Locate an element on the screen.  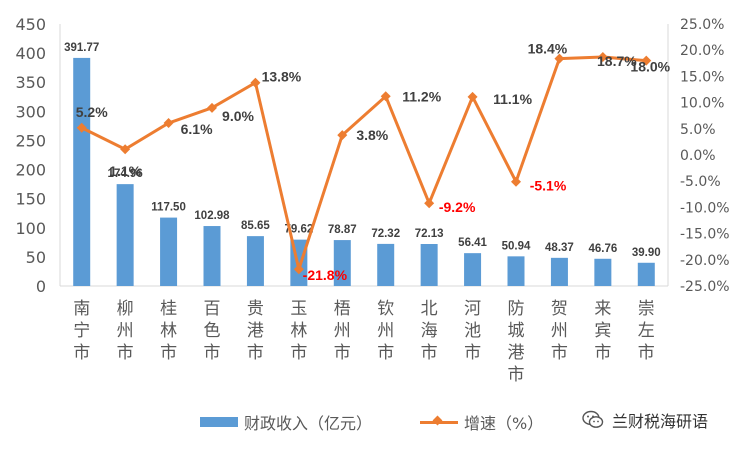
x-category-label: 林 is located at coordinates (298, 331).